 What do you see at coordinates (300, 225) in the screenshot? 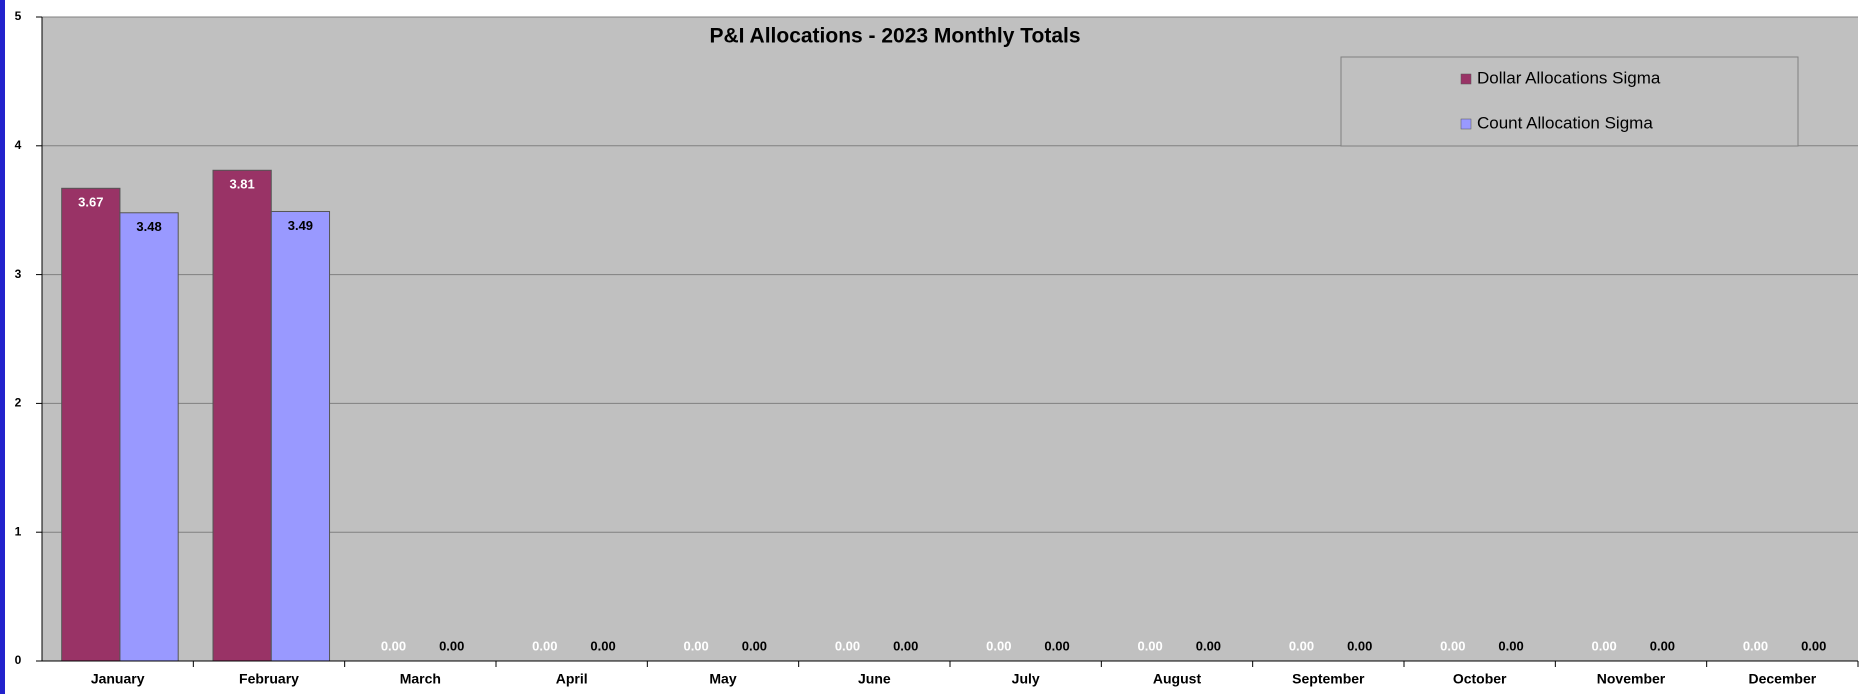
I see `data-label: 3.49` at bounding box center [300, 225].